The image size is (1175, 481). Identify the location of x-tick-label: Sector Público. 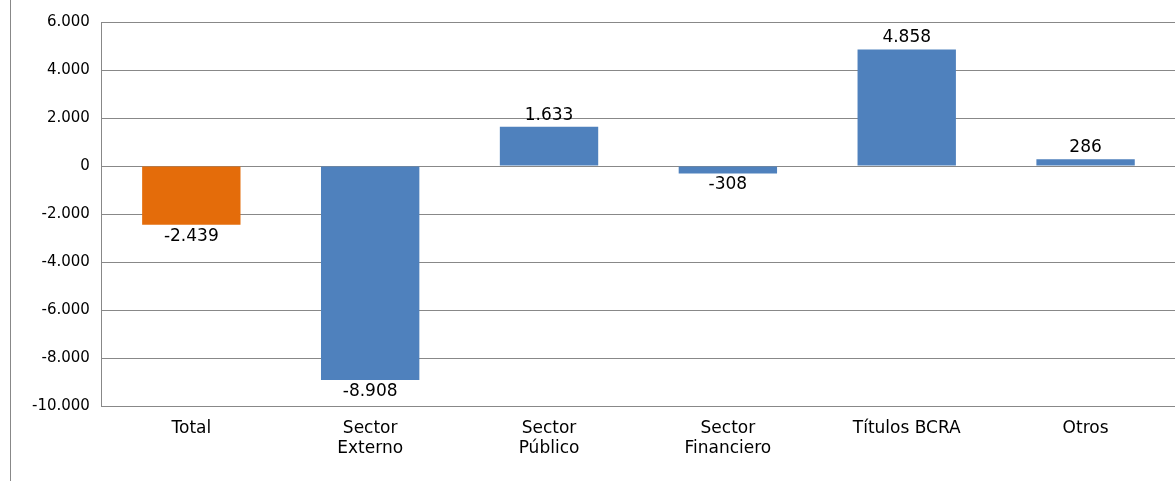
(549, 437).